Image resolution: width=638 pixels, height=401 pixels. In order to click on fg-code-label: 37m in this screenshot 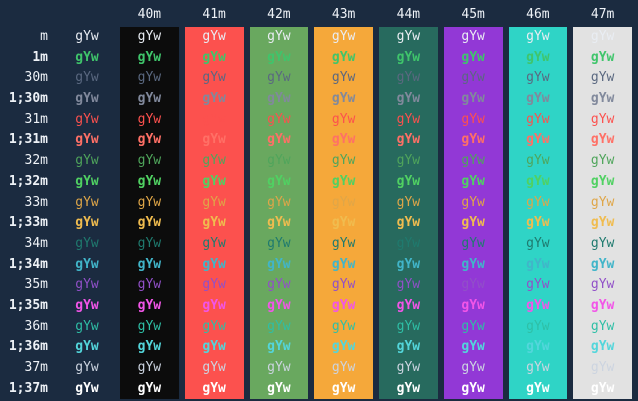, I will do `click(36, 367)`.